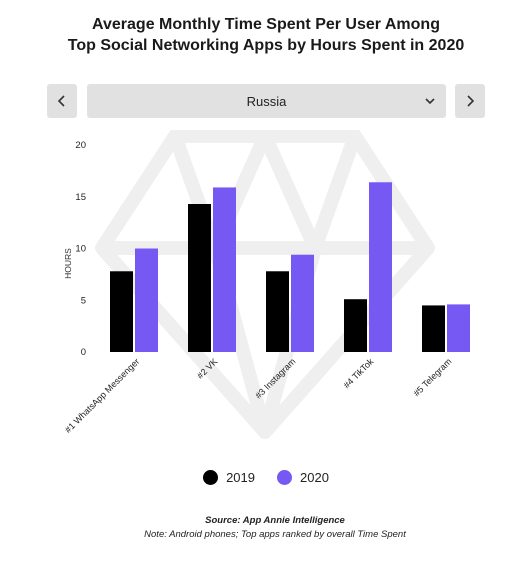  I want to click on legend-label-2020: 2020, so click(314, 477).